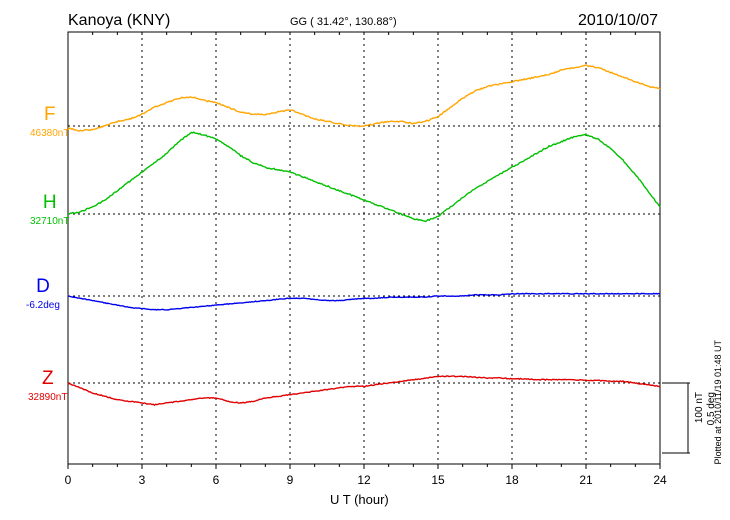 Image resolution: width=730 pixels, height=520 pixels. Describe the element at coordinates (50, 133) in the screenshot. I see `component-value-F: 46380nT` at that location.